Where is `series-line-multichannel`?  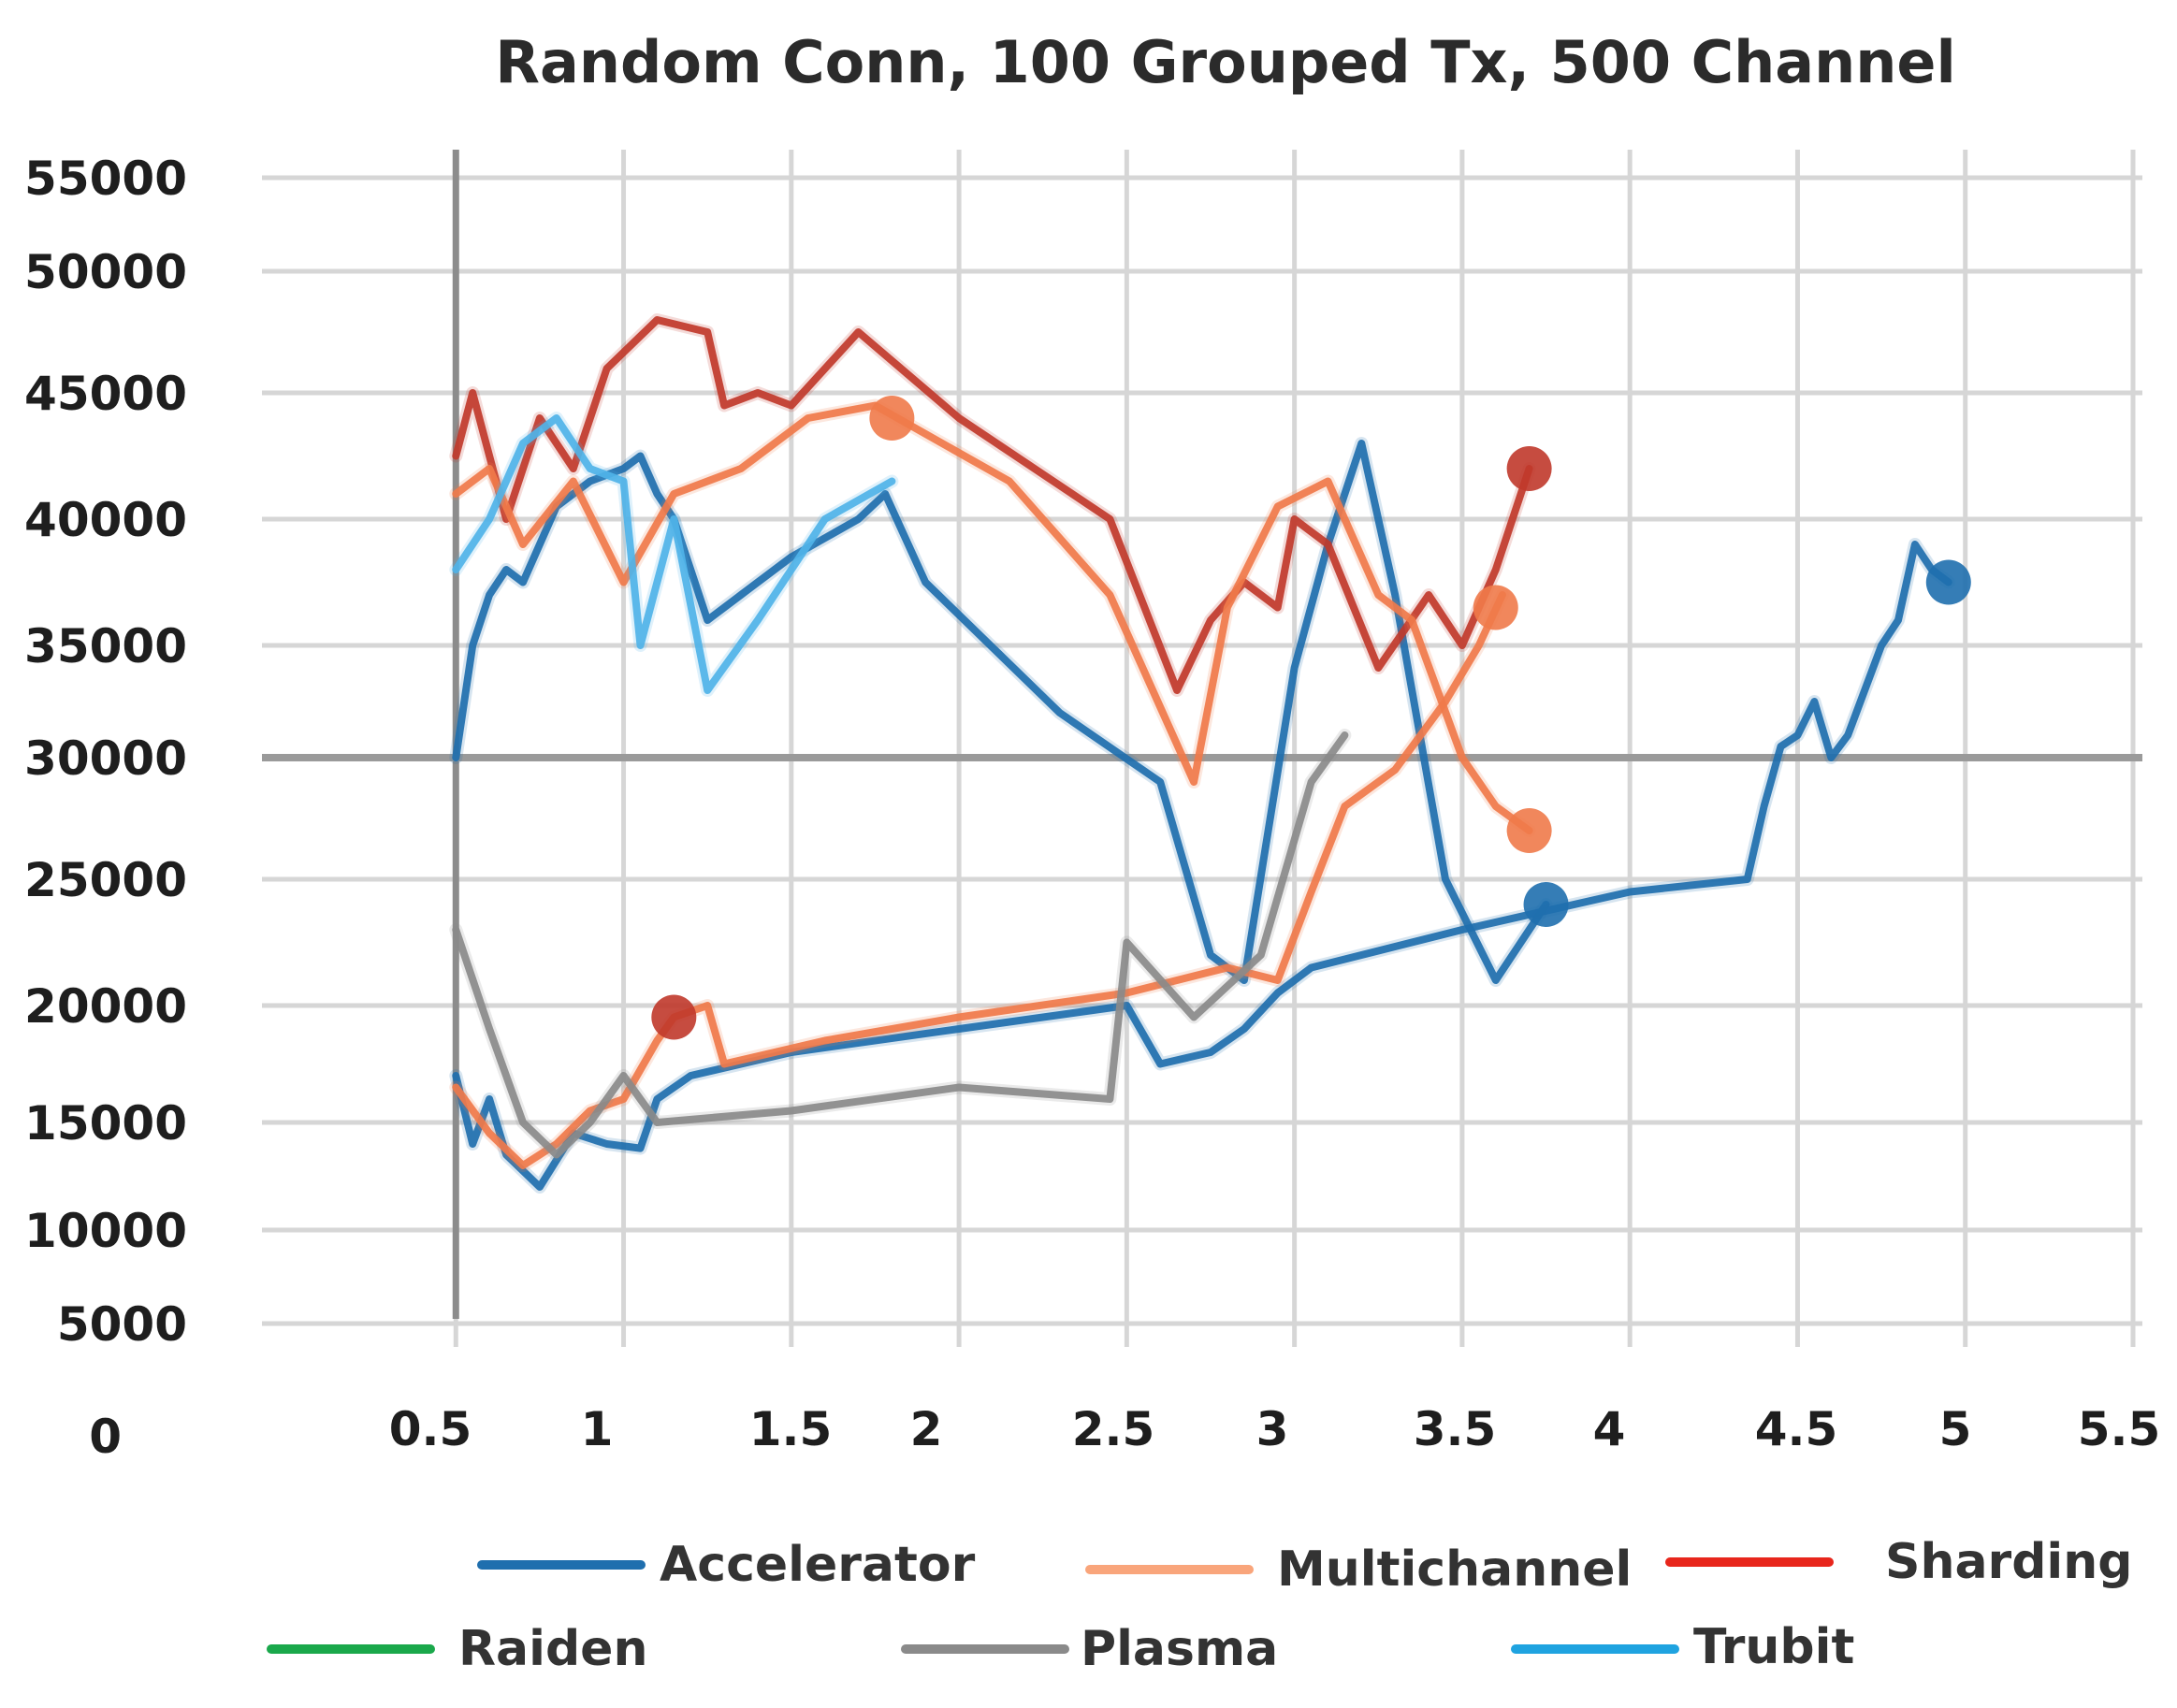
series-line-multichannel is located at coordinates (992, 617).